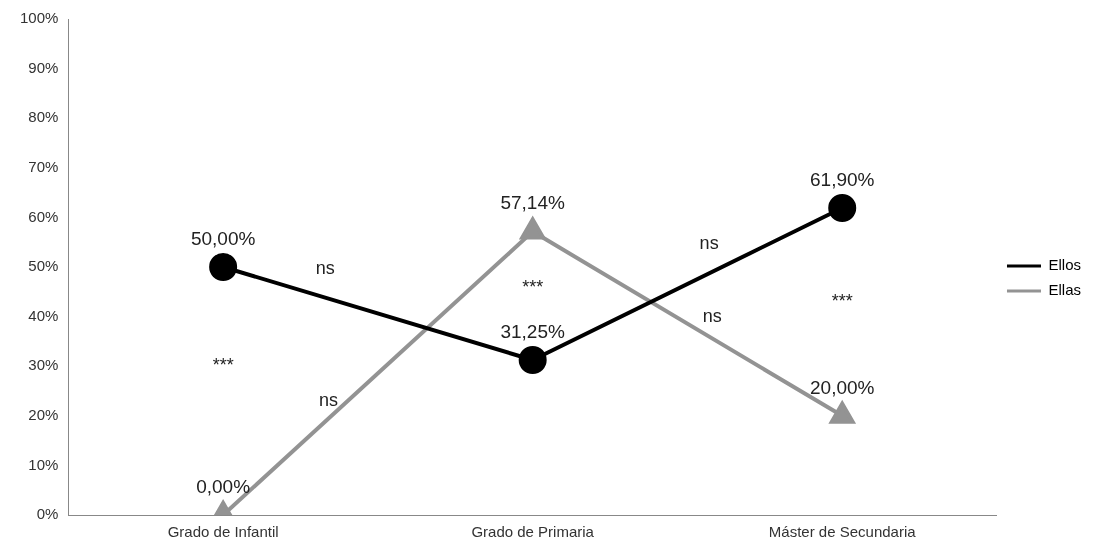 This screenshot has height=549, width=1101. What do you see at coordinates (47, 514) in the screenshot?
I see `y-tick-label: 0%` at bounding box center [47, 514].